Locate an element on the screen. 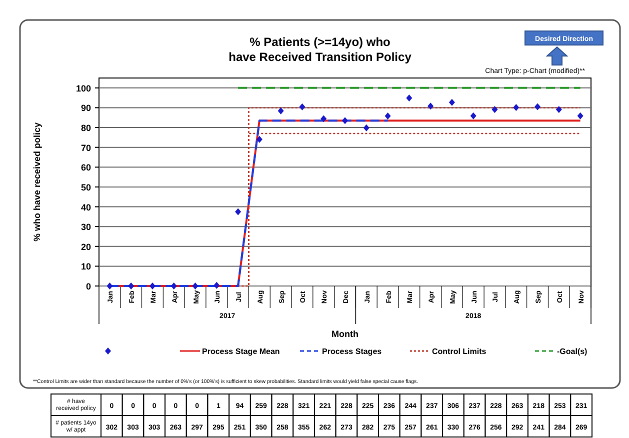  y-tick-label: 30 is located at coordinates (85, 227).